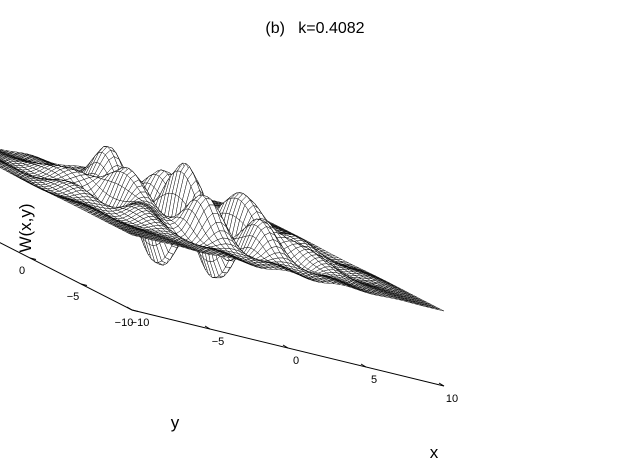 This screenshot has width=630, height=464. I want to click on x-axis-label: x, so click(434, 452).